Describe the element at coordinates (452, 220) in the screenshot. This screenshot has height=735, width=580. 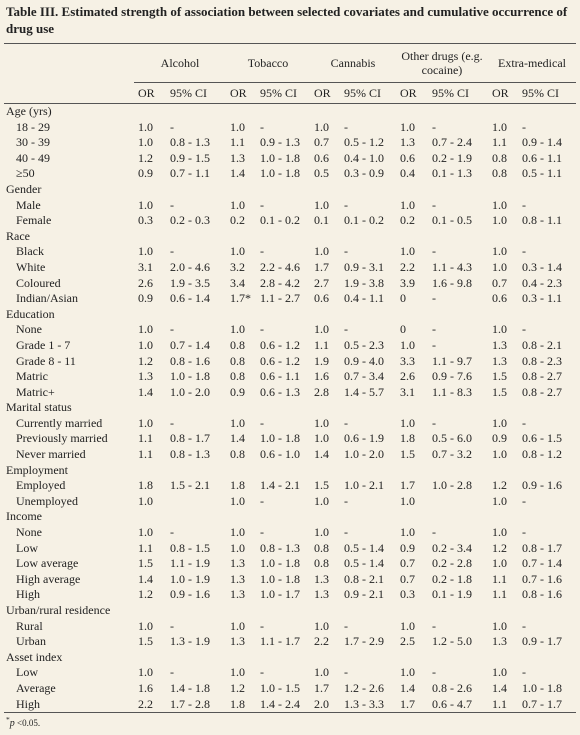
I see `confidence-interval: 0.1 - 0.5` at that location.